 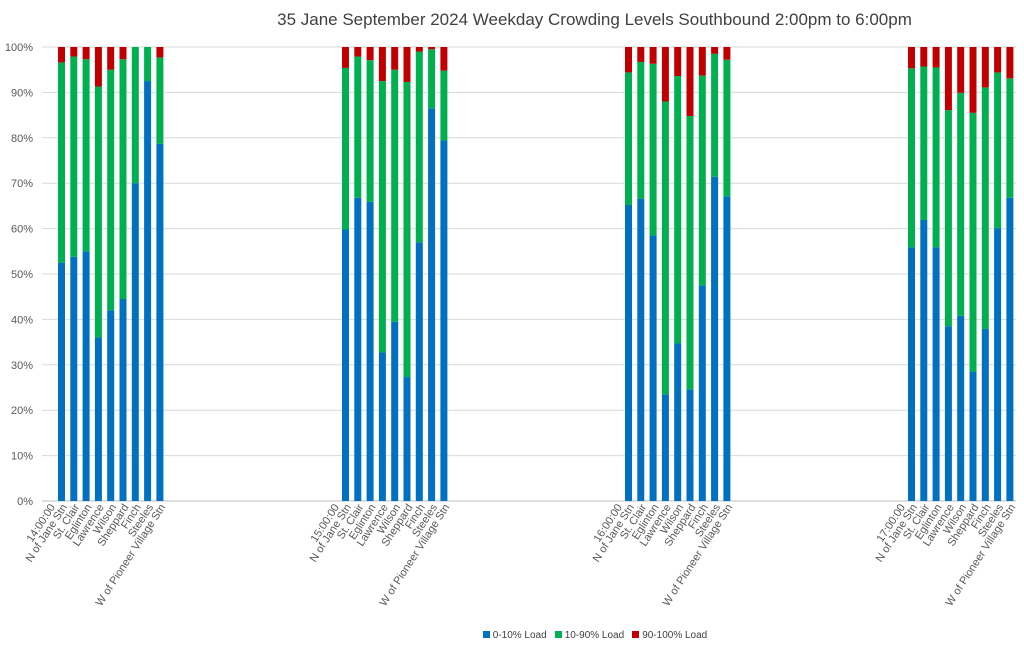 I want to click on y-tick-label: 80%, so click(x=22, y=139).